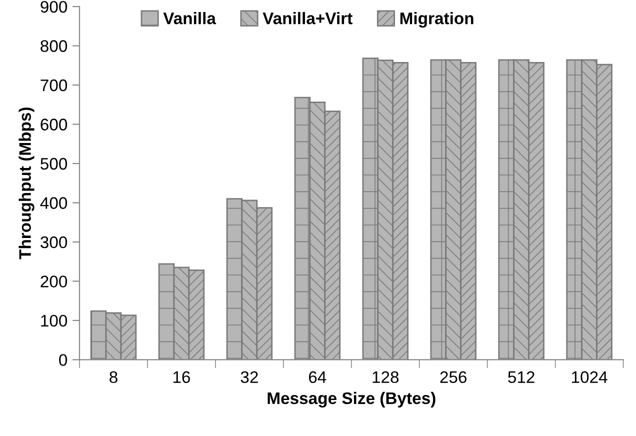 The height and width of the screenshot is (436, 636). I want to click on y-tick-label: 300, so click(54, 242).